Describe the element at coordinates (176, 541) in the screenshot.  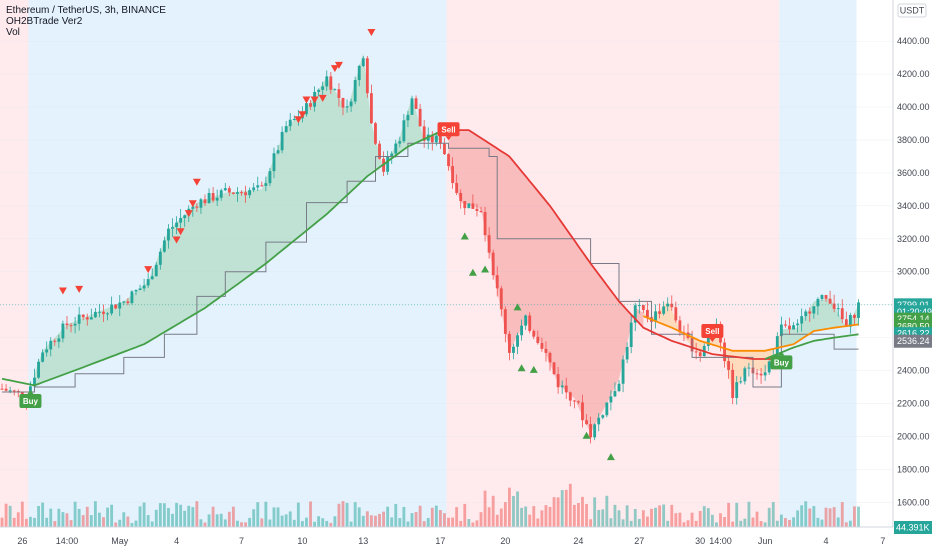
I see `x-tick-label-3: 4` at that location.